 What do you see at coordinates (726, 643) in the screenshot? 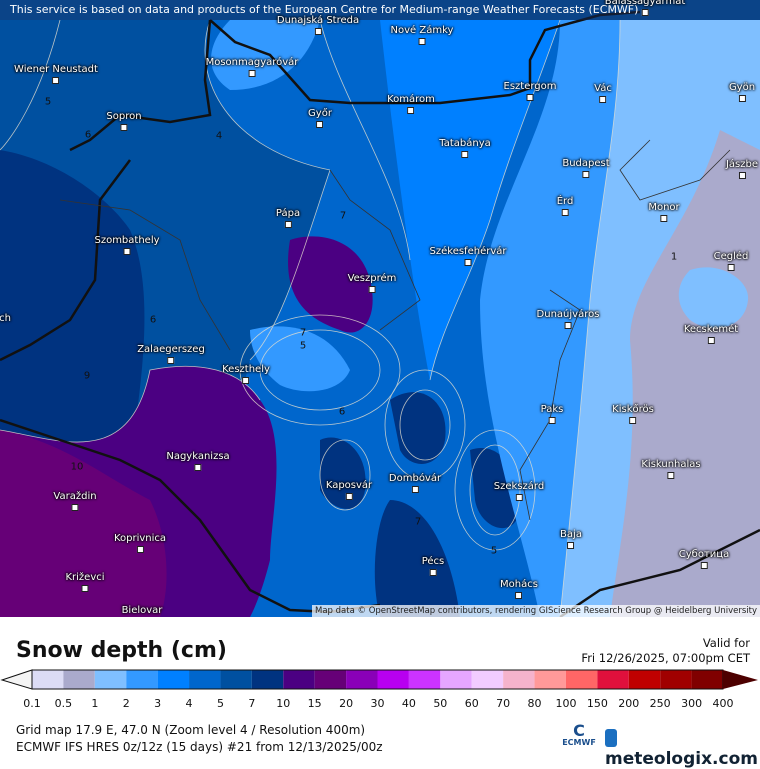
I see `valid-label: Valid for` at bounding box center [726, 643].